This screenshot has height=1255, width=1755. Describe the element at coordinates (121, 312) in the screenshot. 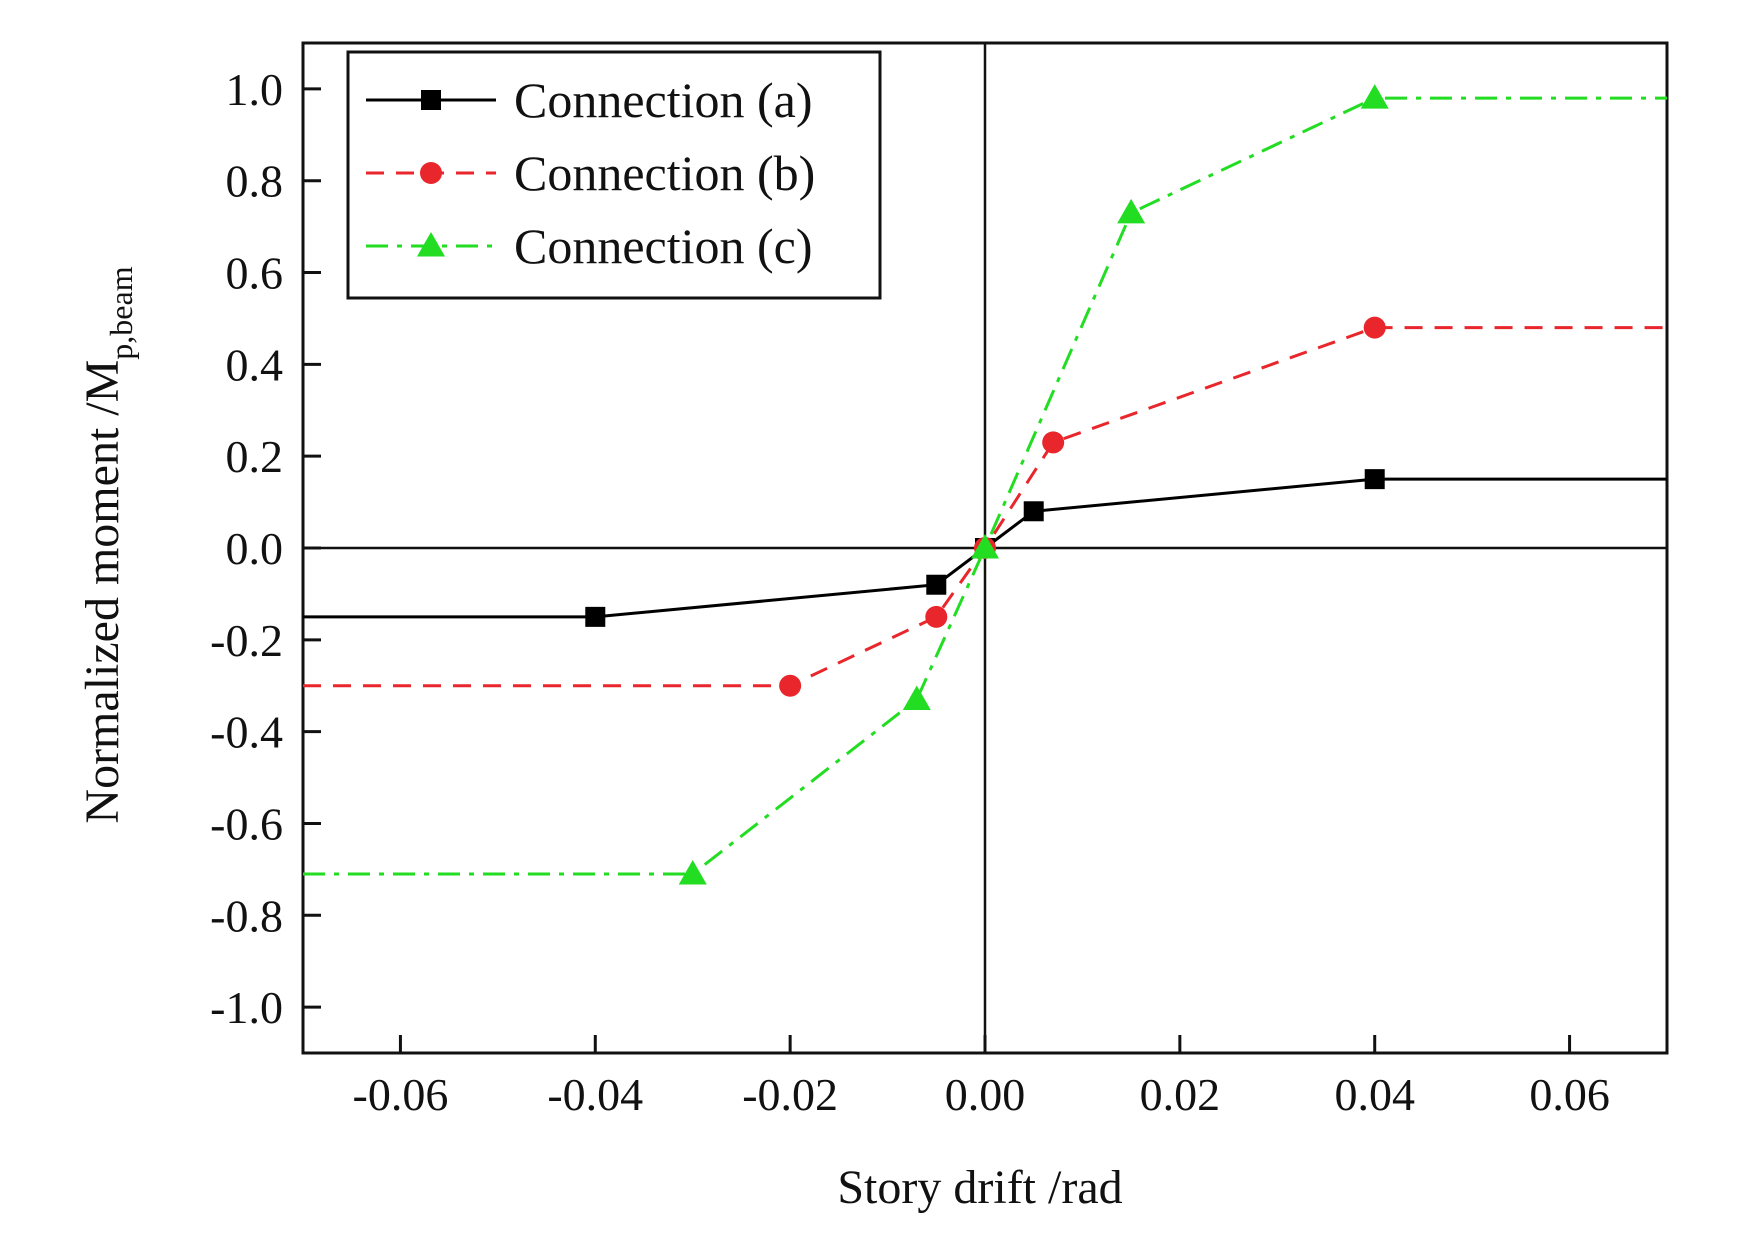

I see `y-axis-title-subscript: p,beam` at that location.